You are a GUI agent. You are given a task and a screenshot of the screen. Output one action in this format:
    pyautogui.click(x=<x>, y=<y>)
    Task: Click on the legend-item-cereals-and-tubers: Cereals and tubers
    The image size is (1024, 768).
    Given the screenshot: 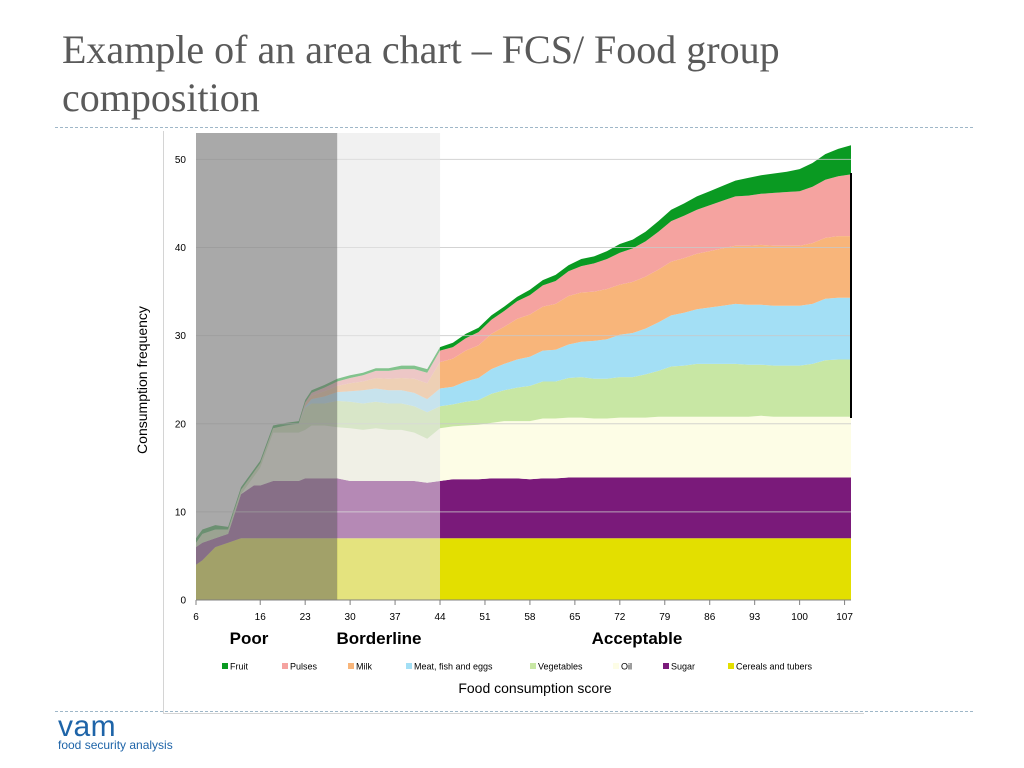 What is the action you would take?
    pyautogui.click(x=770, y=667)
    